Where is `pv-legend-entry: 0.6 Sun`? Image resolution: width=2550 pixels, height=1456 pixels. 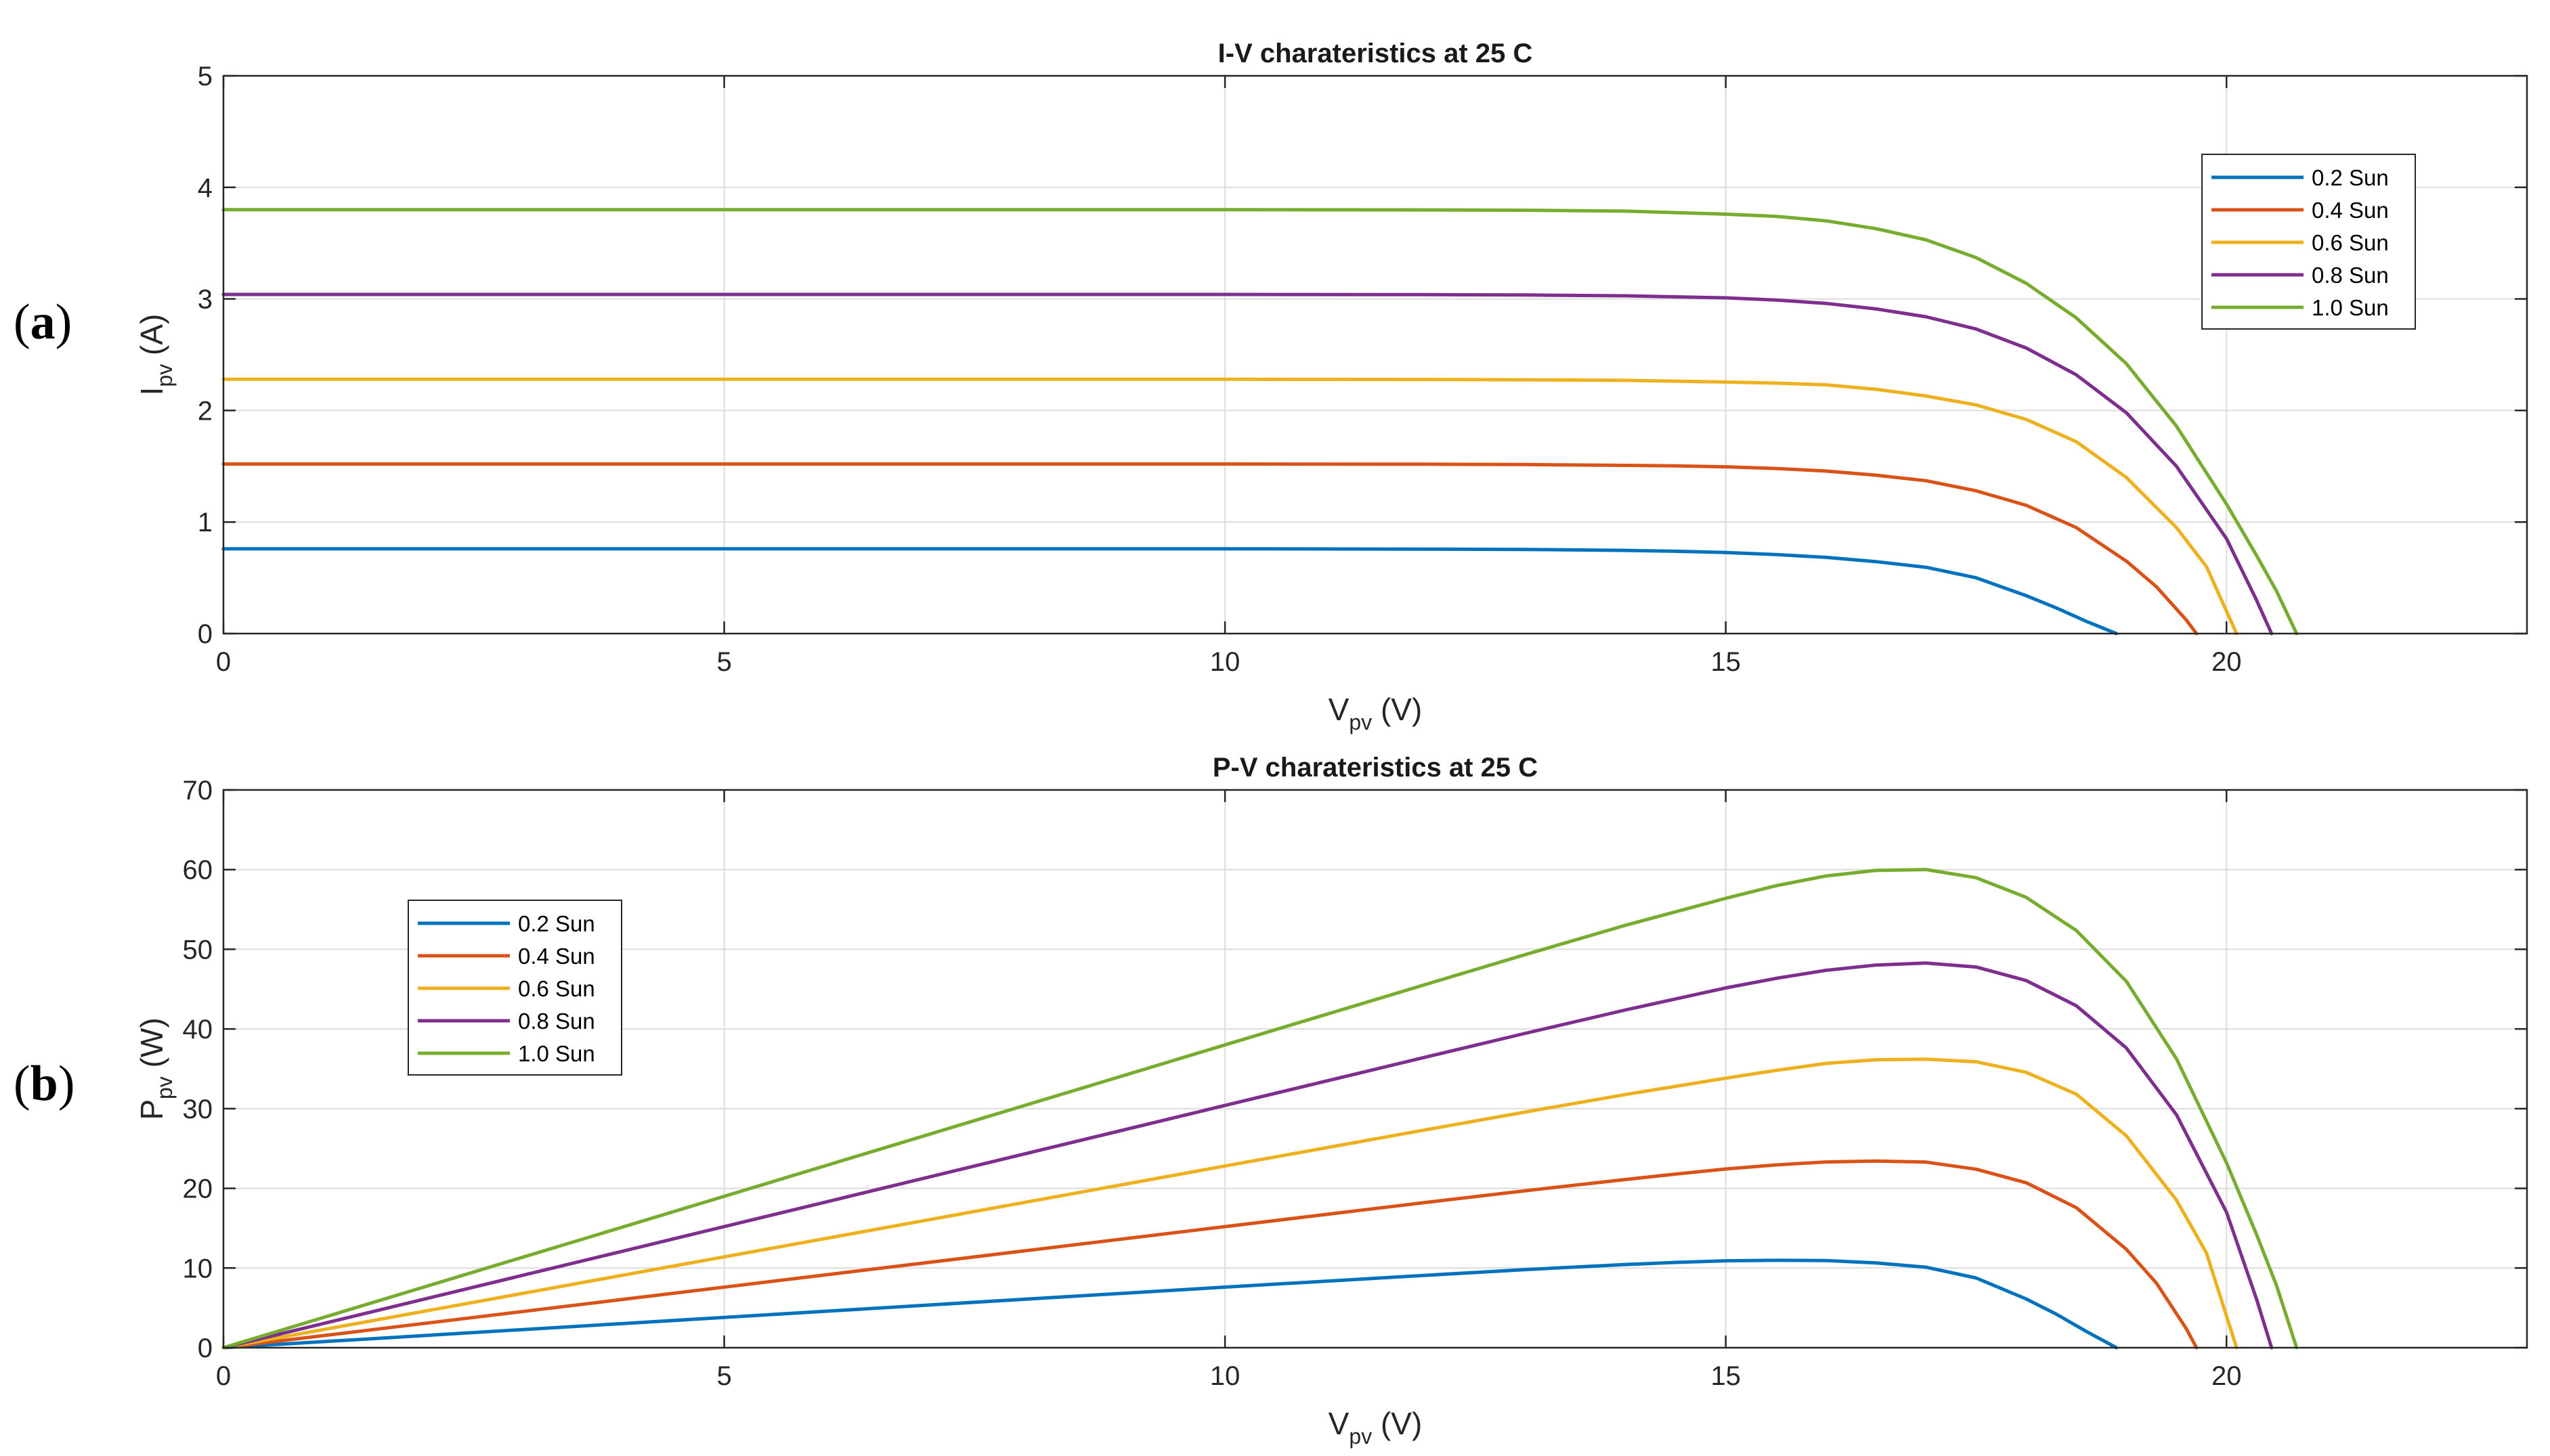
pv-legend-entry: 0.6 Sun is located at coordinates (556, 988).